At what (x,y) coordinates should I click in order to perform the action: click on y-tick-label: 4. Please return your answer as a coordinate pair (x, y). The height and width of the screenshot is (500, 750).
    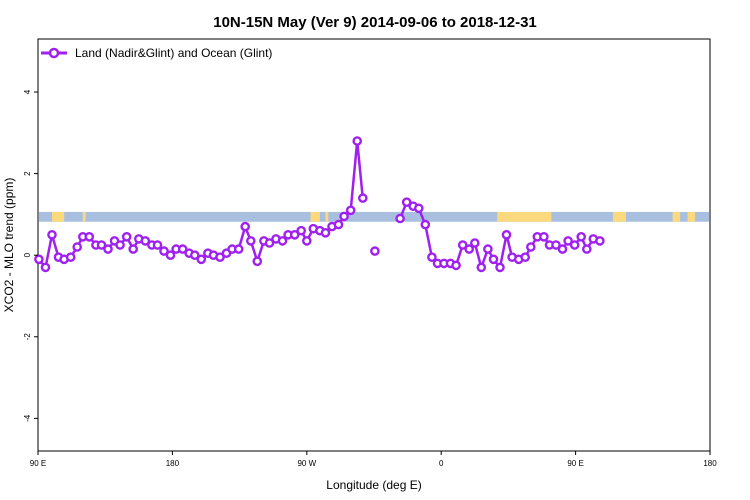
    Looking at the image, I should click on (27, 91).